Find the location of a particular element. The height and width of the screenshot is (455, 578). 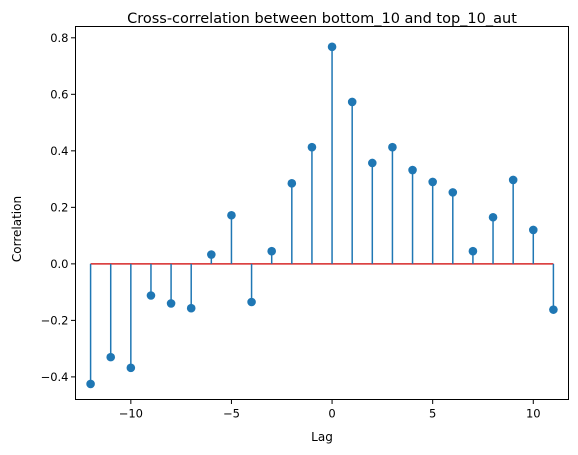

y-axis-label: Correlation is located at coordinates (17, 229).